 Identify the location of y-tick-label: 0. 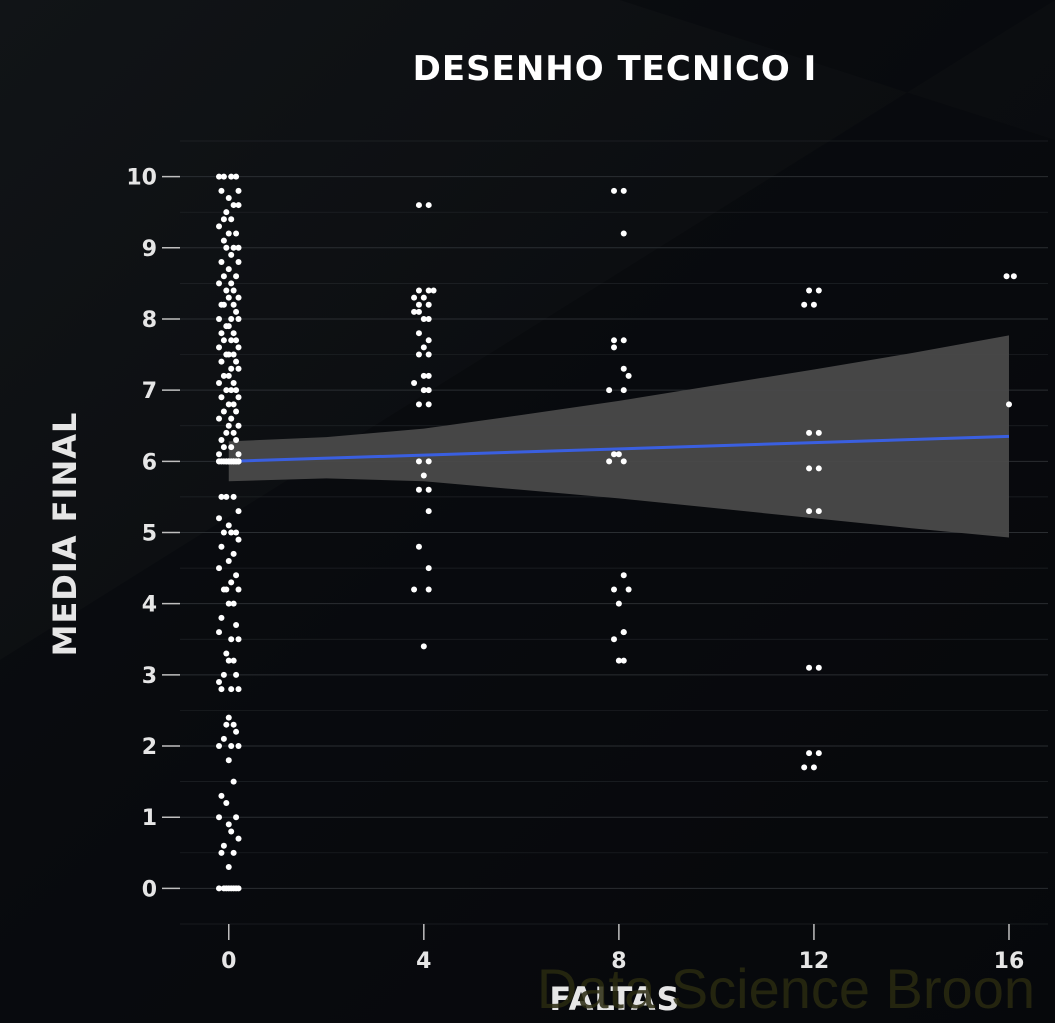
(149, 889).